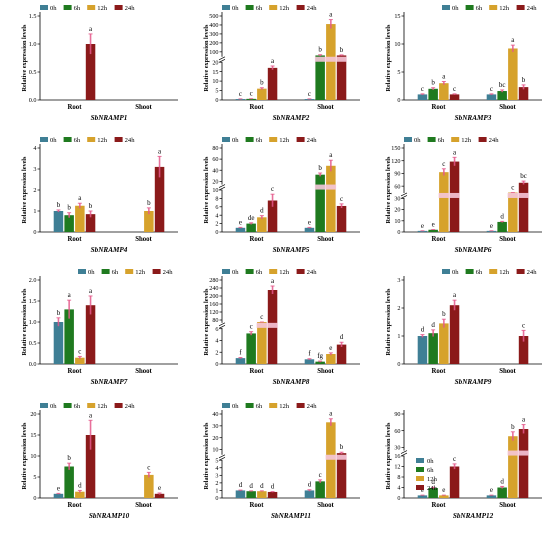 This screenshot has width=550, height=534. Describe the element at coordinates (272, 216) in the screenshot. I see `bar-24h-root` at that location.